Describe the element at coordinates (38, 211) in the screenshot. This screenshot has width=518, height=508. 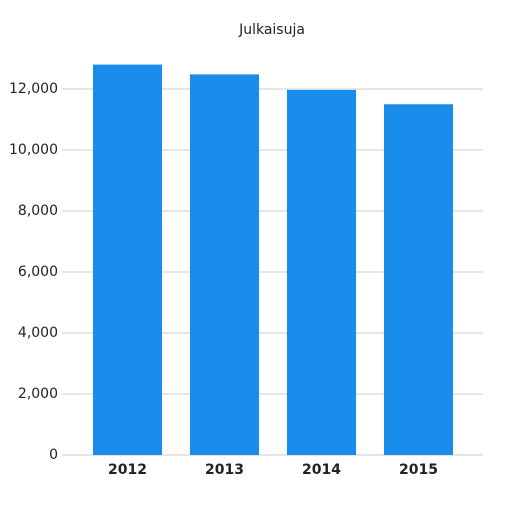
I see `y-tick-label: 8,000` at that location.